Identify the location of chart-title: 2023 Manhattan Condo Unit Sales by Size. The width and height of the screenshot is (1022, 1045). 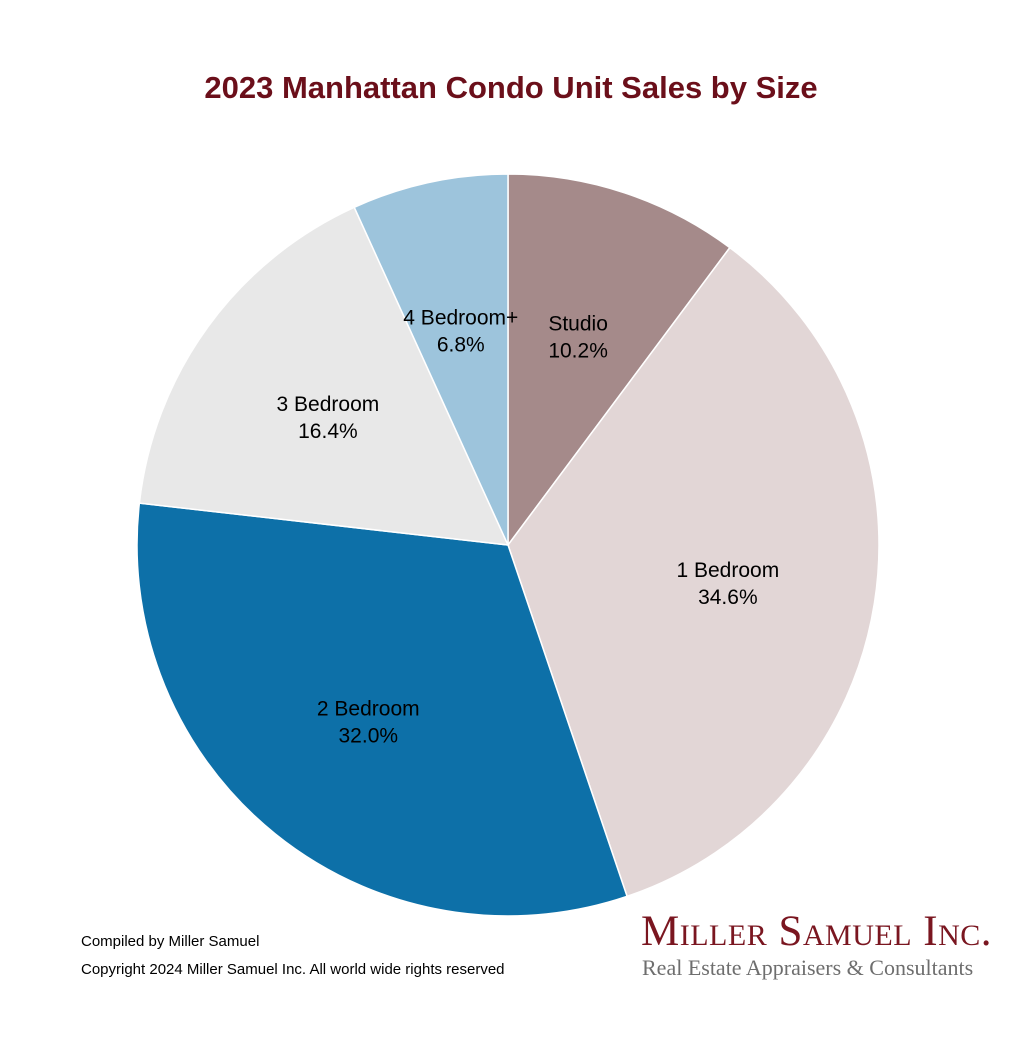
(511, 87).